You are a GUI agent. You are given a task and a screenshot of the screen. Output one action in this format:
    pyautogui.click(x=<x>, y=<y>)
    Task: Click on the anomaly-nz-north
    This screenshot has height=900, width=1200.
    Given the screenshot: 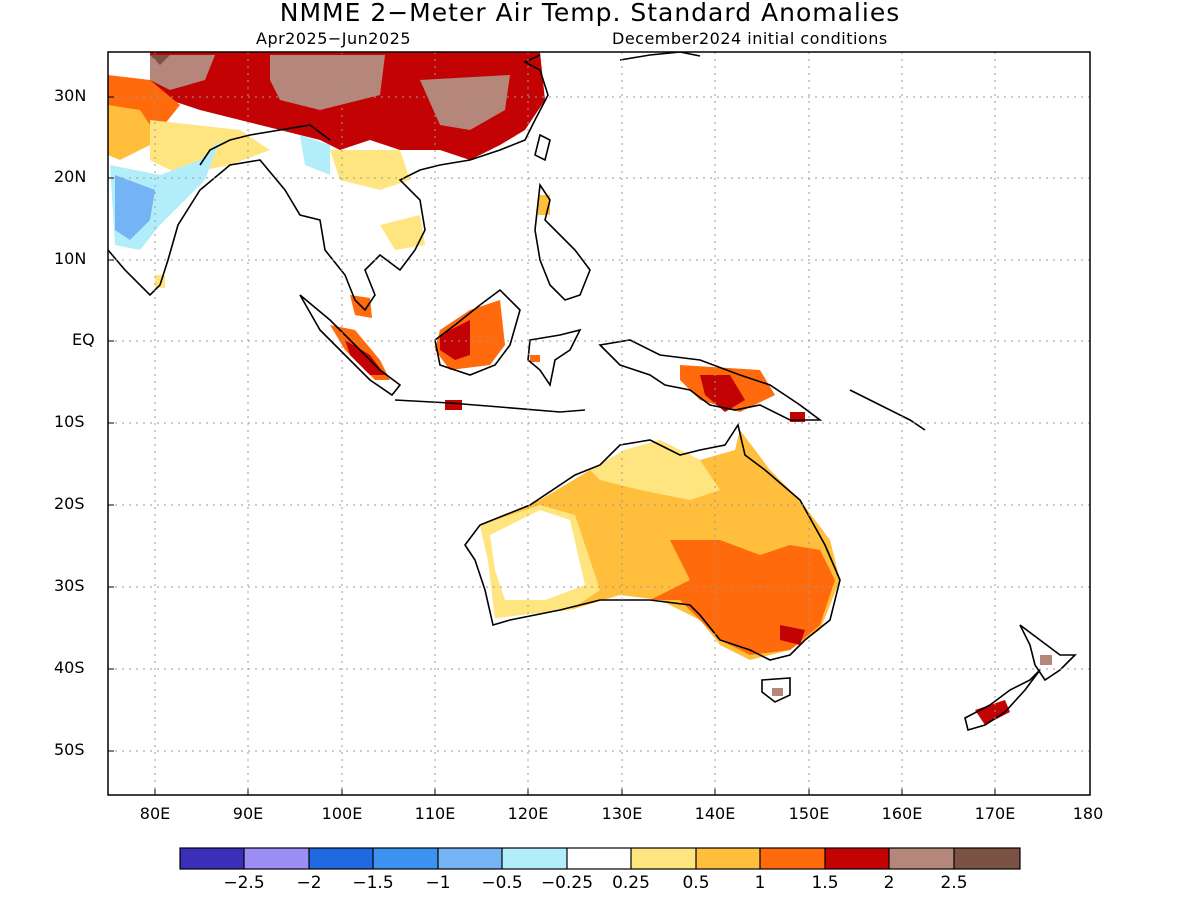 What is the action you would take?
    pyautogui.click(x=1046, y=660)
    